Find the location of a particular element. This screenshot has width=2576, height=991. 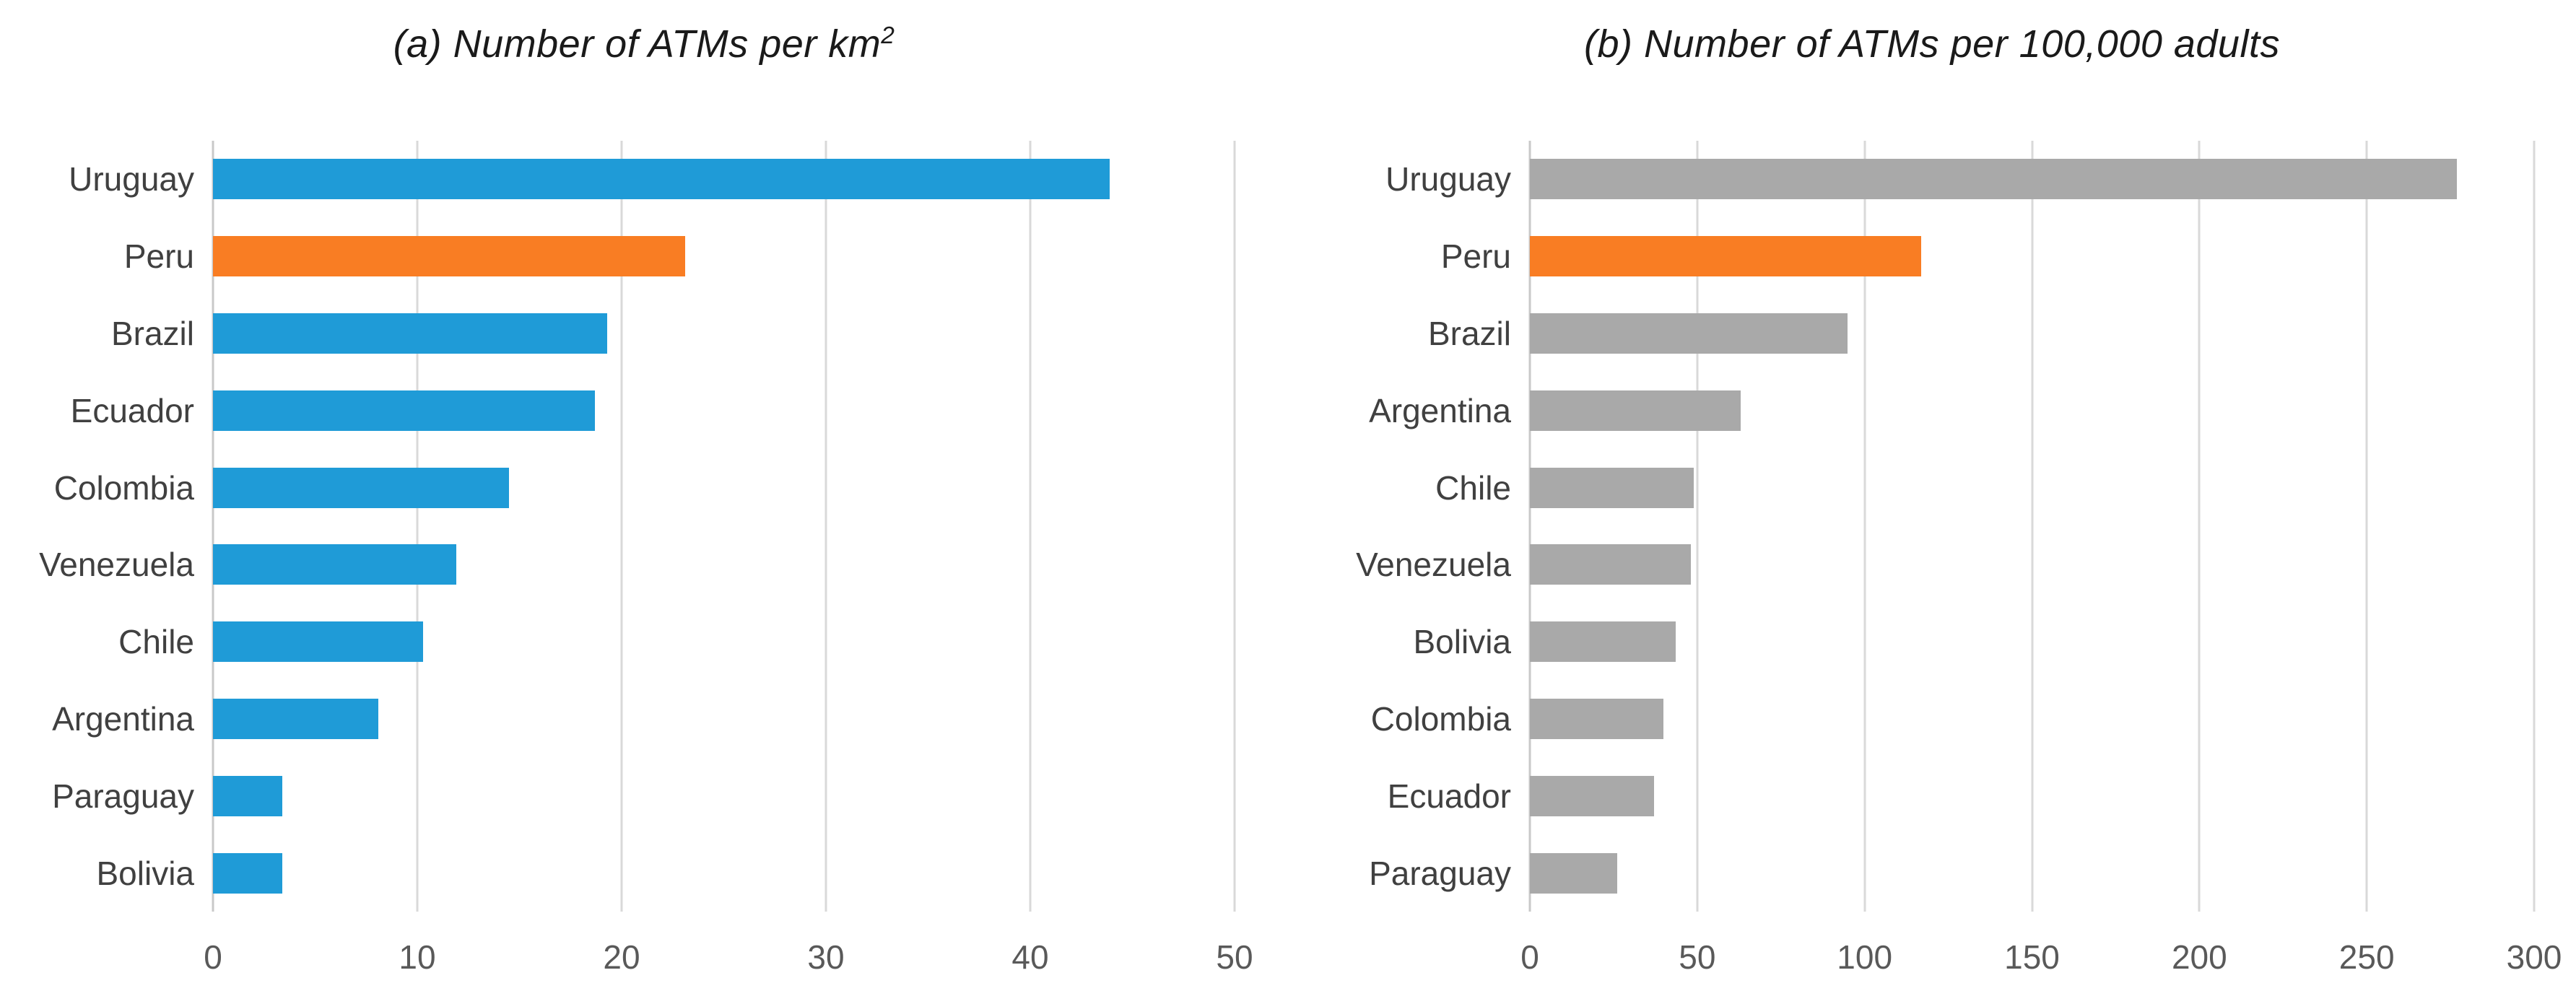

x-tick-label-250: 250 is located at coordinates (2366, 957).